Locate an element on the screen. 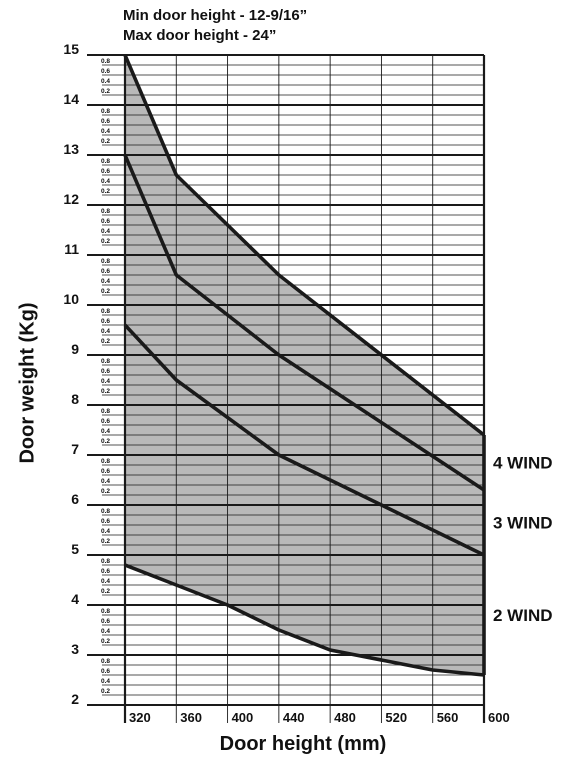  y-tick-label: 11 is located at coordinates (71, 249).